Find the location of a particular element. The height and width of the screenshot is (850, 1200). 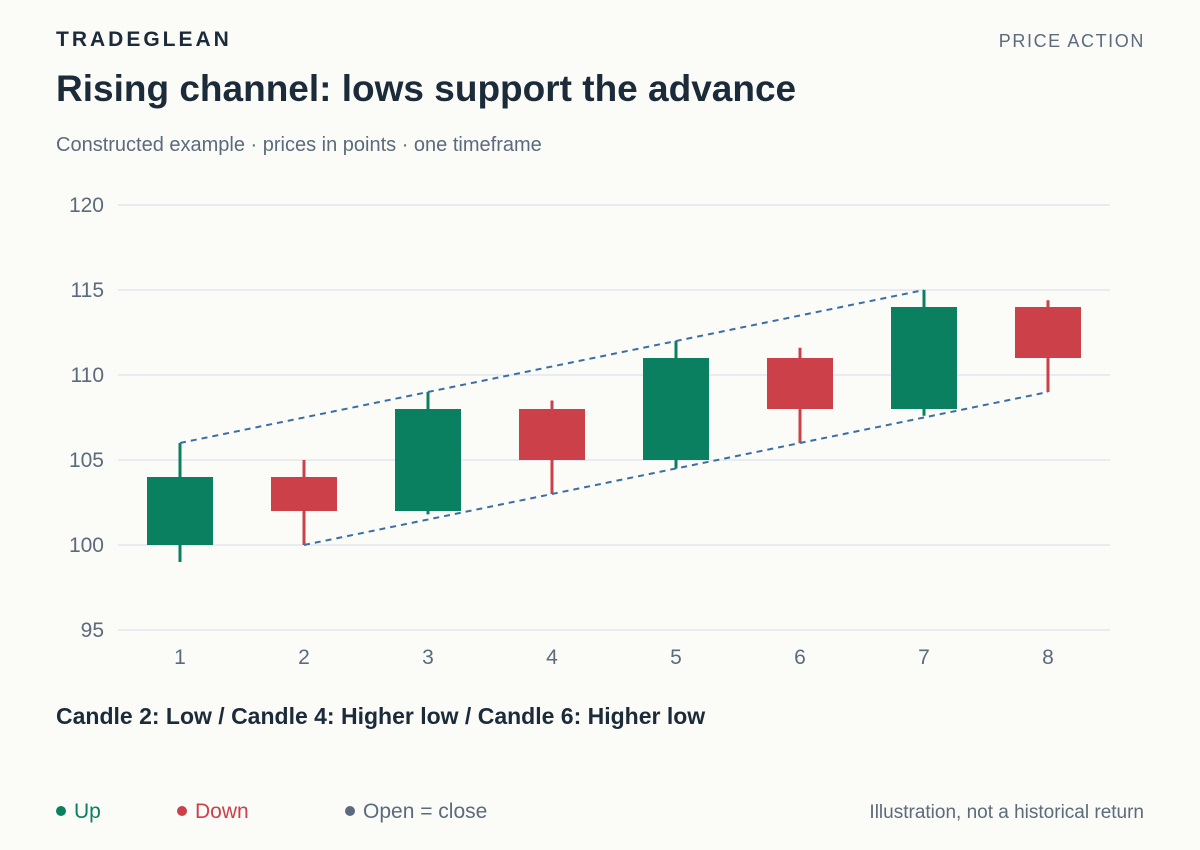

y-tick-label: 120 is located at coordinates (86, 205).